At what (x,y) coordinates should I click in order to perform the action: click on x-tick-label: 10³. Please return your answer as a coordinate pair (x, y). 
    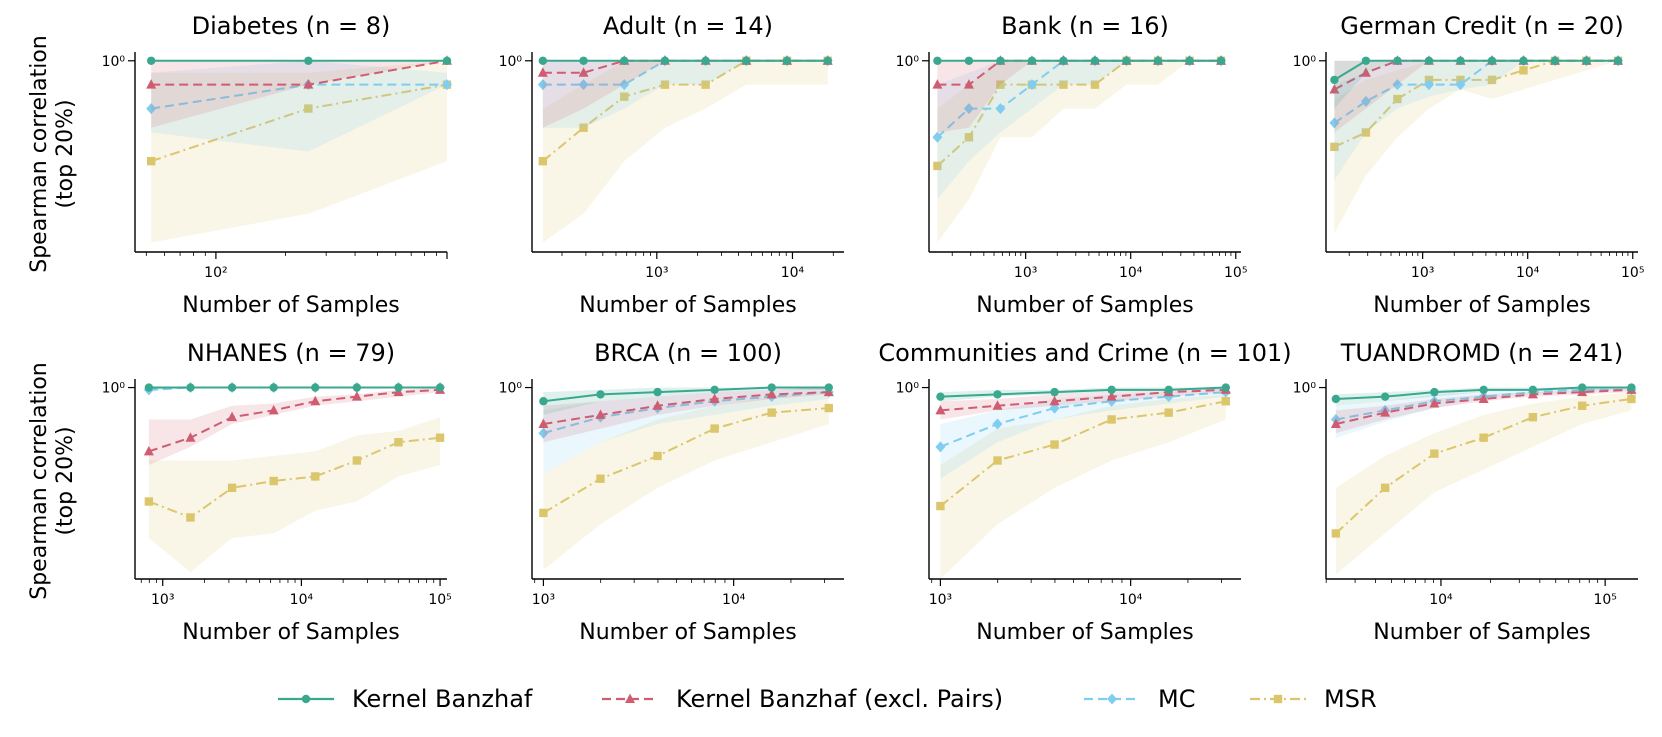
    Looking at the image, I should click on (1422, 273).